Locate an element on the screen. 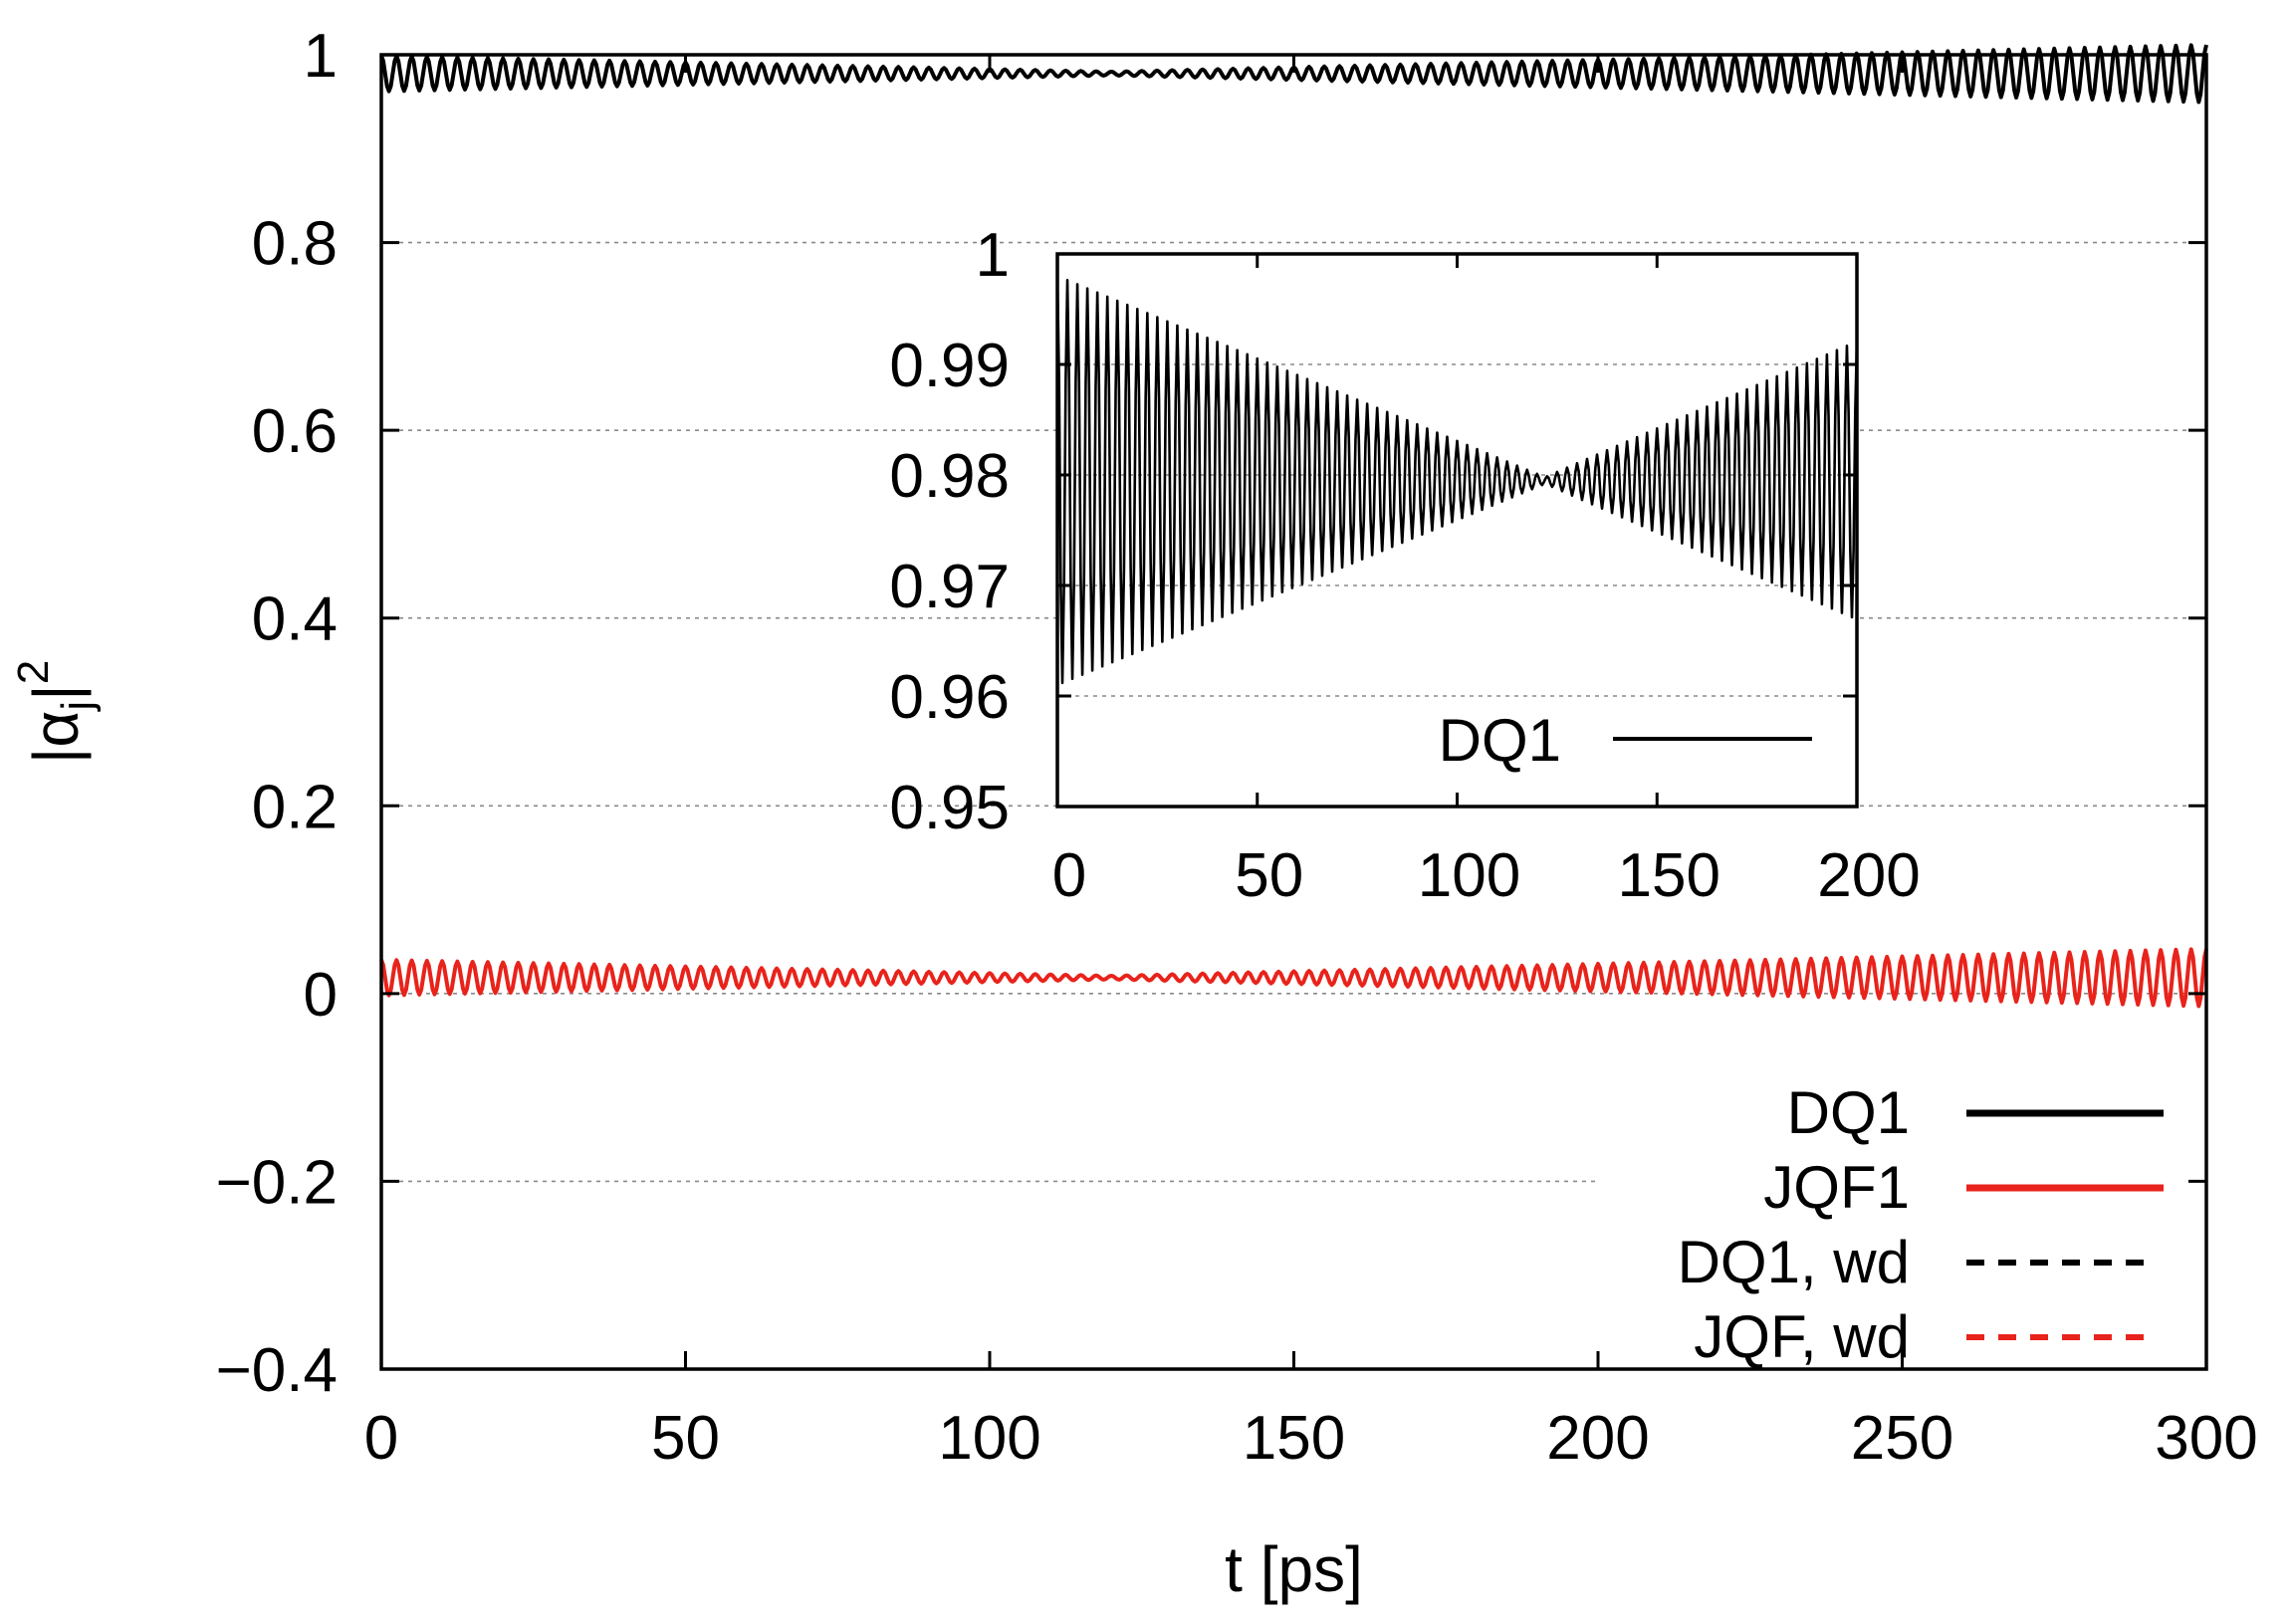 The height and width of the screenshot is (1624, 2292). inset-legend-label: DQ1 is located at coordinates (1500, 741).